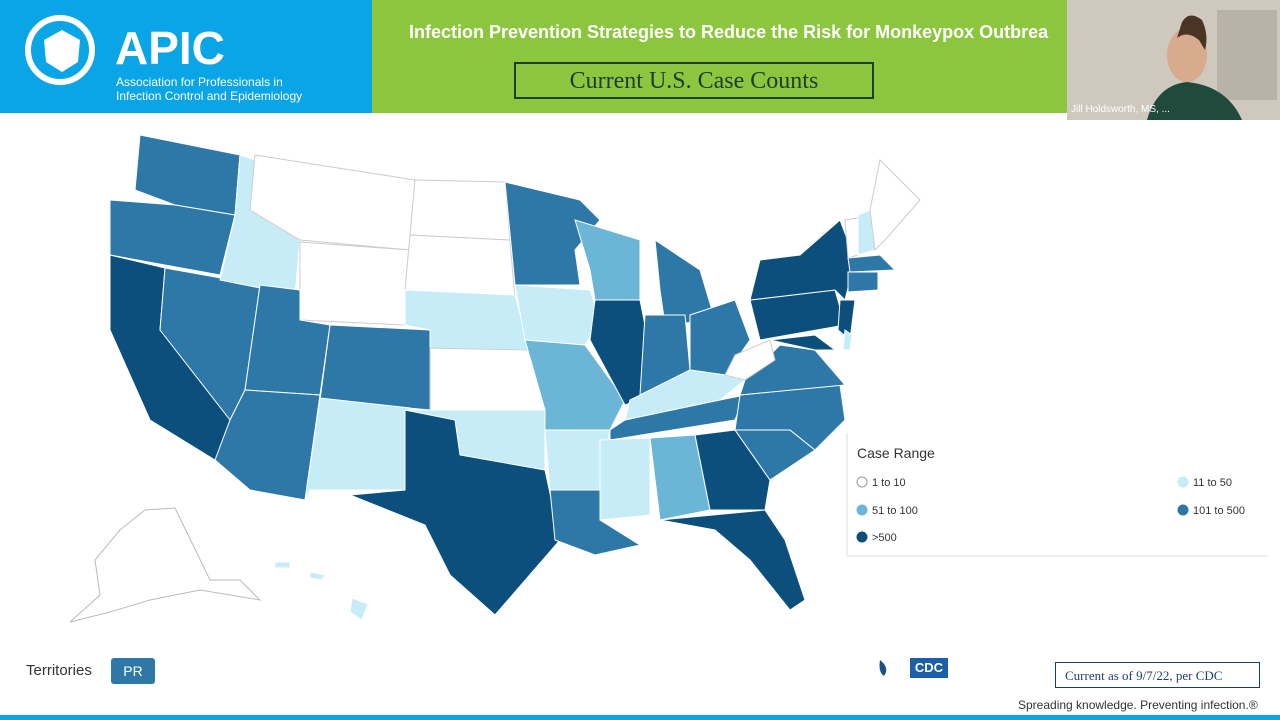 Image resolution: width=1280 pixels, height=720 pixels. I want to click on legend-label: >500, so click(884, 538).